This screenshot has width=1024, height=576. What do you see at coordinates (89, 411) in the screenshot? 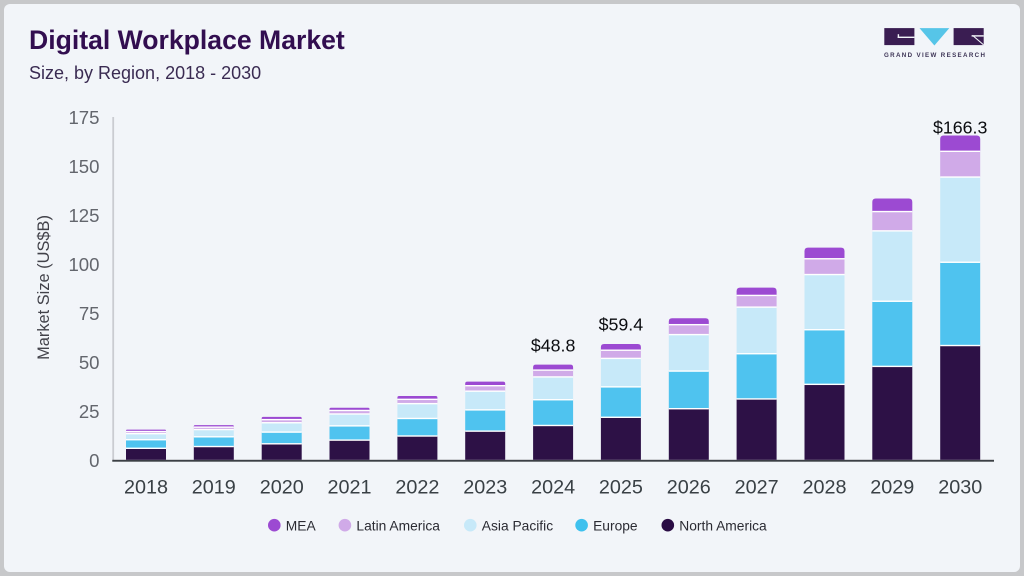
I see `svg-text: 25` at bounding box center [89, 411].